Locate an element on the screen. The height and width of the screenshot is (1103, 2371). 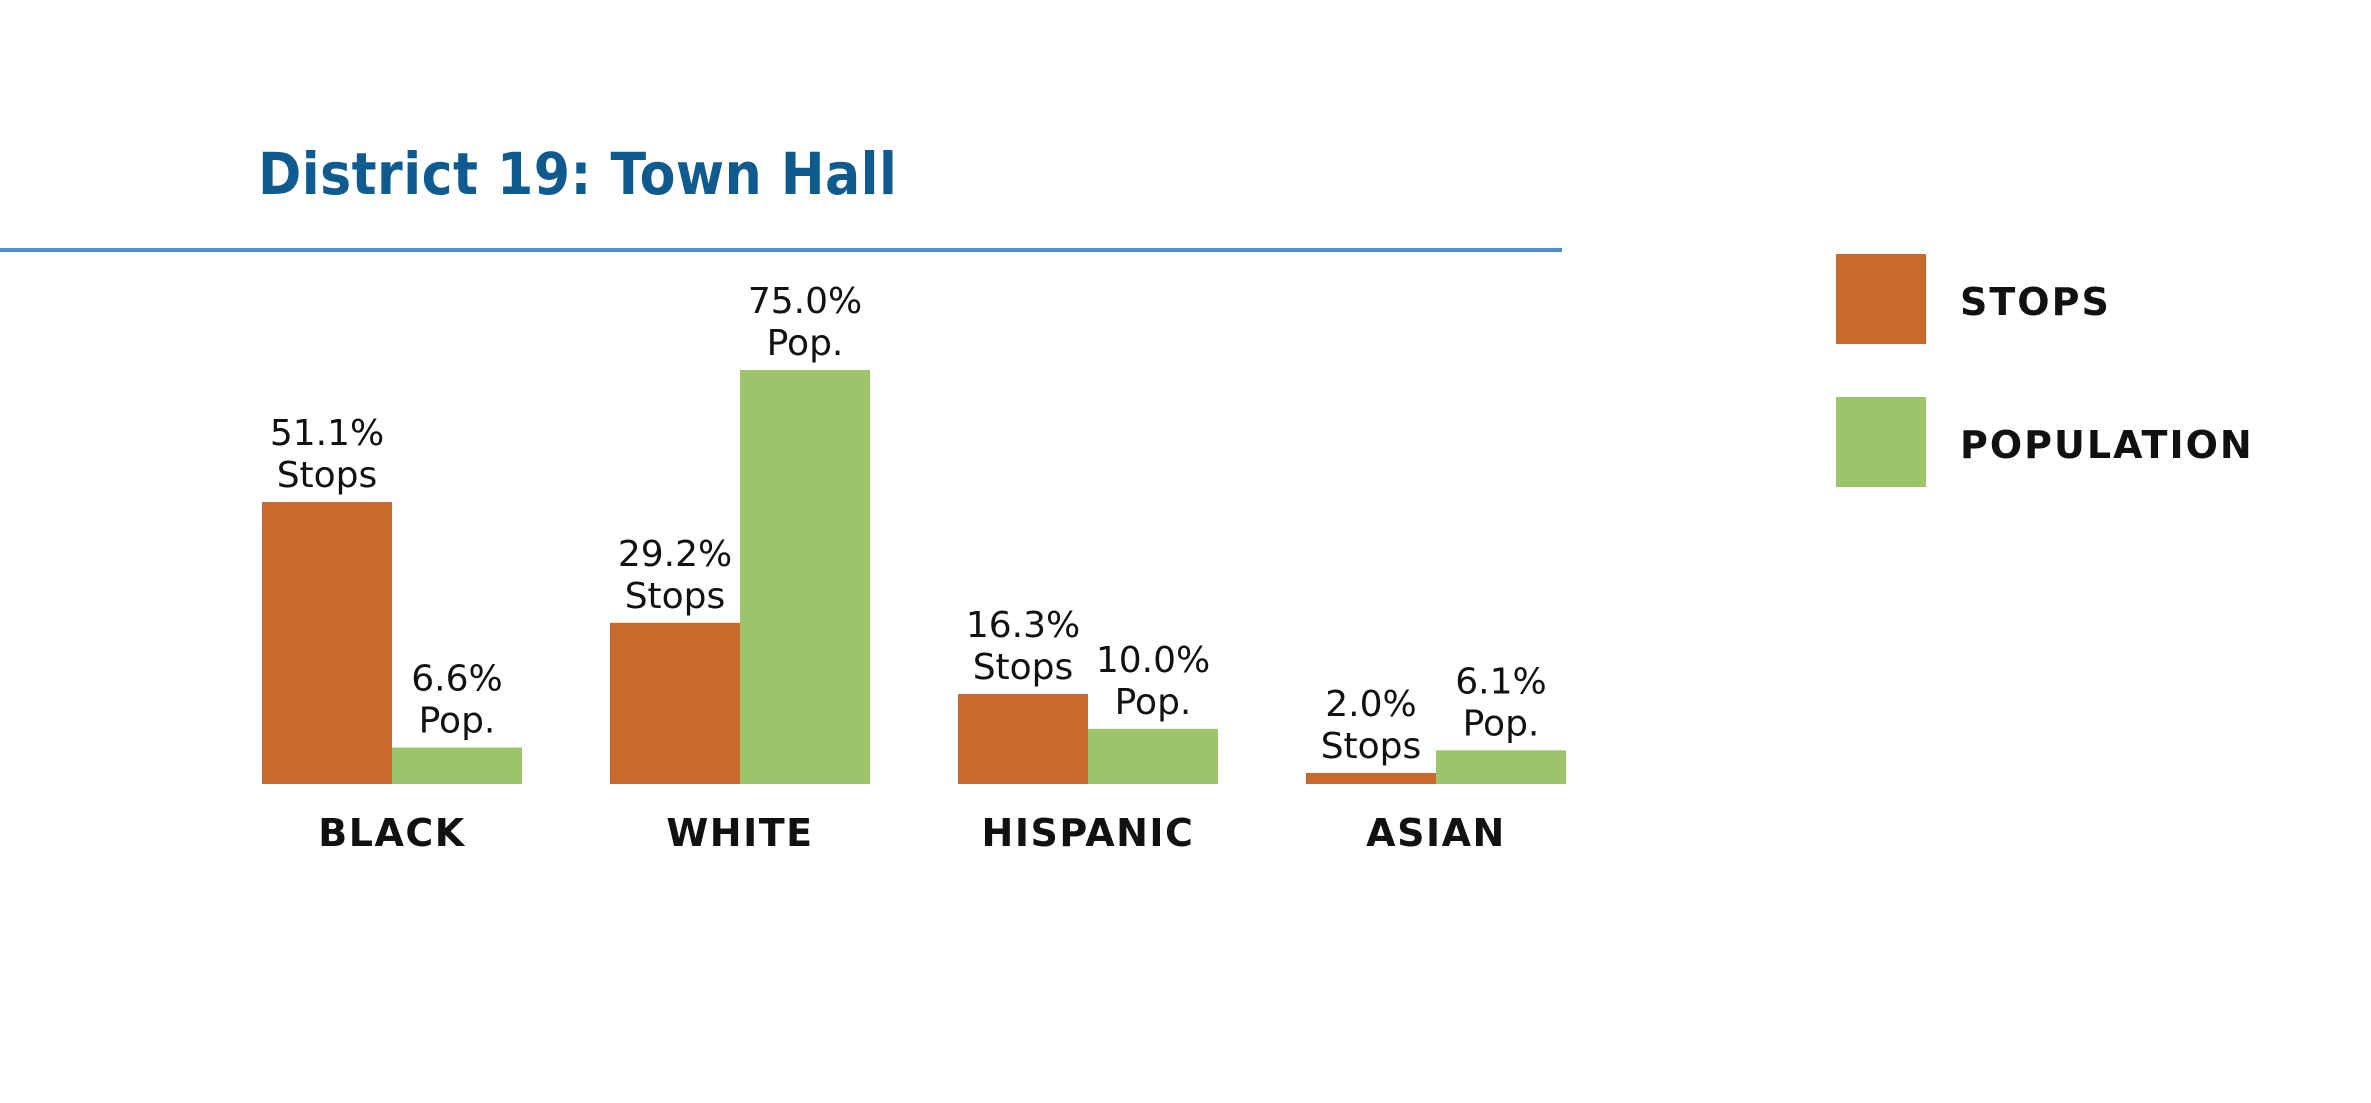
category-label-asian: ASIAN is located at coordinates (1436, 833).